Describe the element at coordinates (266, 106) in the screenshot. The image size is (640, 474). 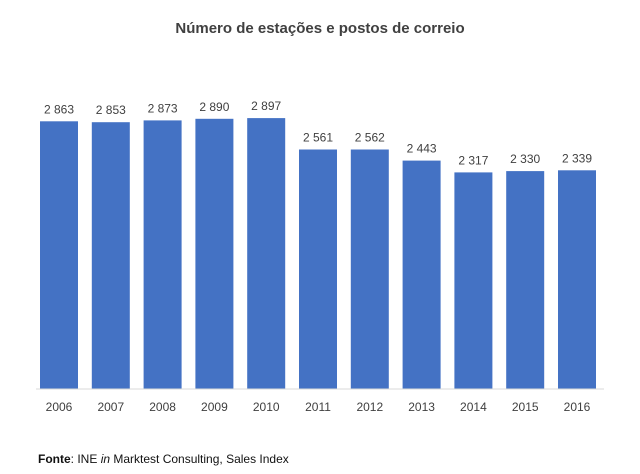
I see `value-label-2010: 2 897` at that location.